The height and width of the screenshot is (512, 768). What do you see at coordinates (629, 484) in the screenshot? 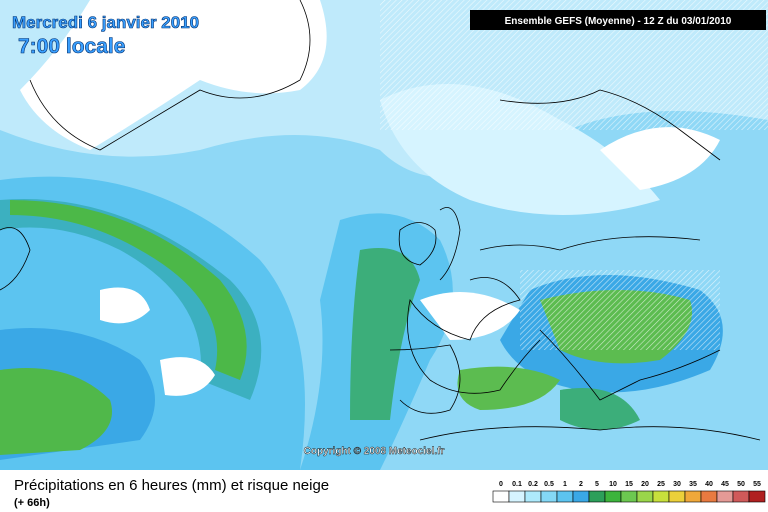
I see `legend-label: 15` at bounding box center [629, 484].